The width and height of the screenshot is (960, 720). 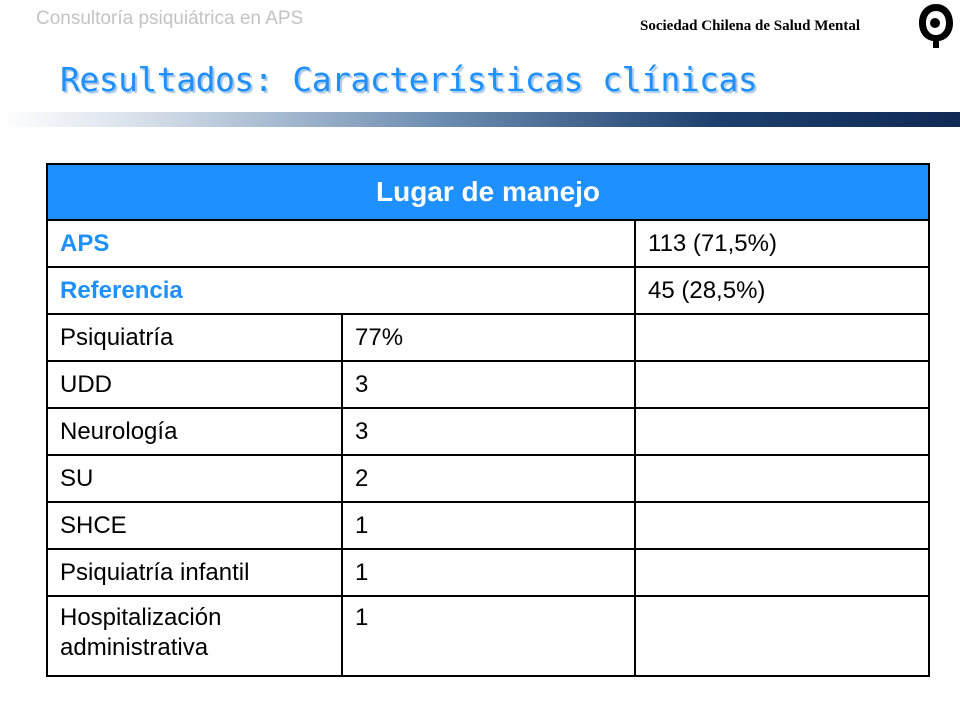 What do you see at coordinates (194, 525) in the screenshot?
I see `row-label: SHCE` at bounding box center [194, 525].